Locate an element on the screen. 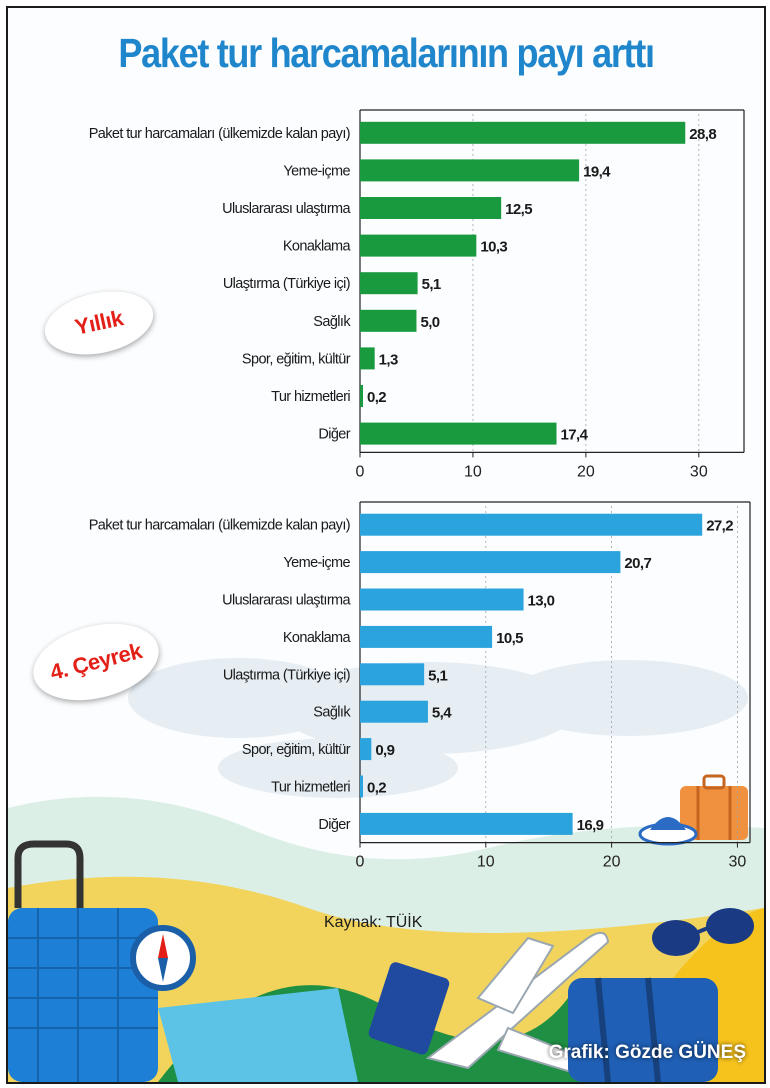  value-label: 27,2 is located at coordinates (719, 526).